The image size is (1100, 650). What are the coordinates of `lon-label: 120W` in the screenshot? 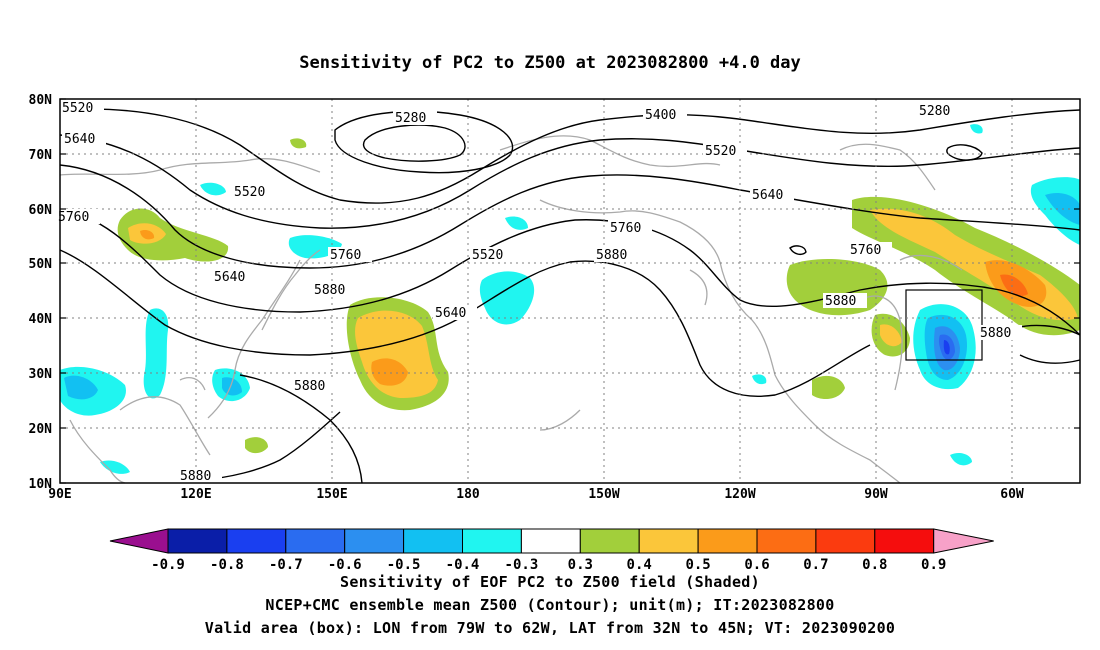 It's located at (739, 494).